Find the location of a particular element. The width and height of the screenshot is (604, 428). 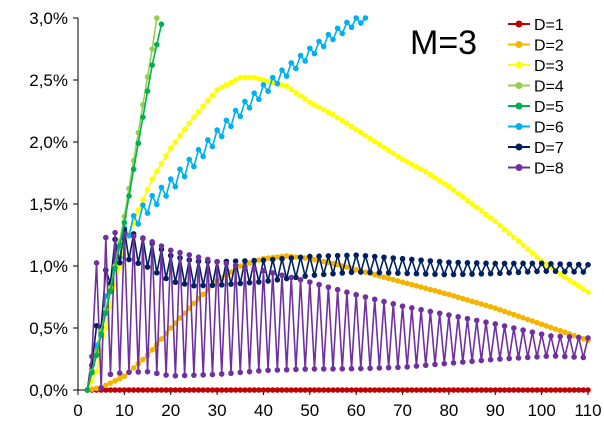

legend-label: D=4 is located at coordinates (549, 87).